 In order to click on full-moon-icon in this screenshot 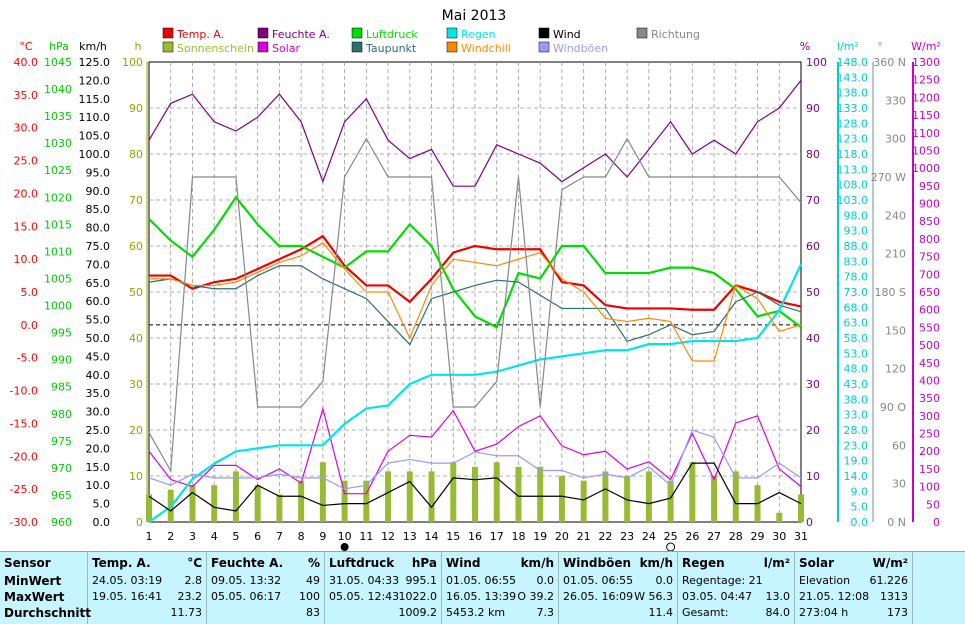, I will do `click(344, 547)`.